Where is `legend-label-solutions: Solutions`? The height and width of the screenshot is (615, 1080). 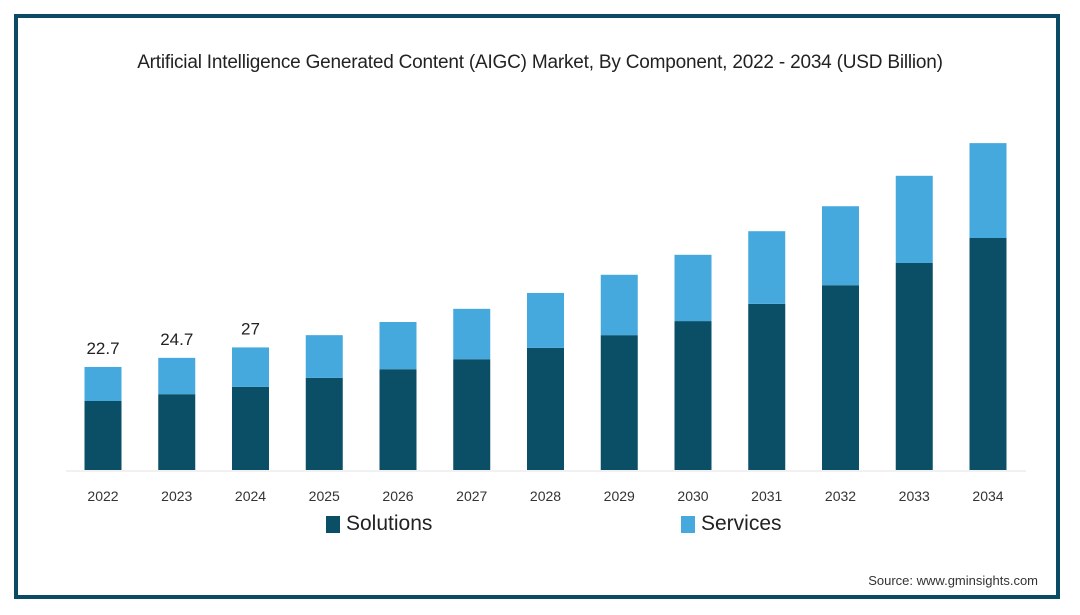
legend-label-solutions: Solutions is located at coordinates (389, 523).